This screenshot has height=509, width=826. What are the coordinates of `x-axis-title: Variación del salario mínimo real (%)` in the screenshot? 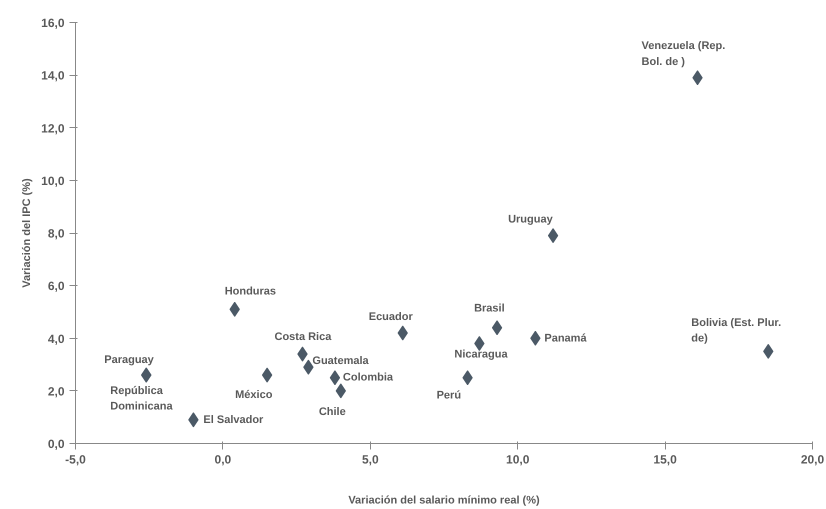 It's located at (444, 500).